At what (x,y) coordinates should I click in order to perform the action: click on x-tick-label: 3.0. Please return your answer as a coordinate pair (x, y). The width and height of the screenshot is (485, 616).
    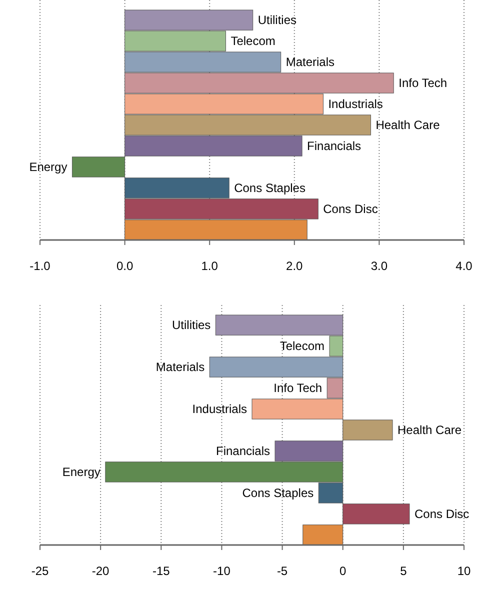
    Looking at the image, I should click on (379, 266).